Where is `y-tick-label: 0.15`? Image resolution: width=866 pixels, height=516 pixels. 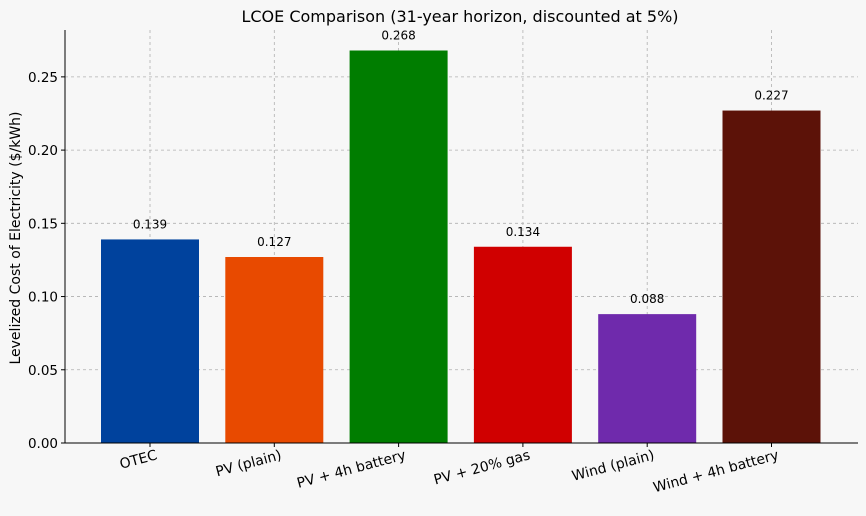 y-tick-label: 0.15 is located at coordinates (43, 224).